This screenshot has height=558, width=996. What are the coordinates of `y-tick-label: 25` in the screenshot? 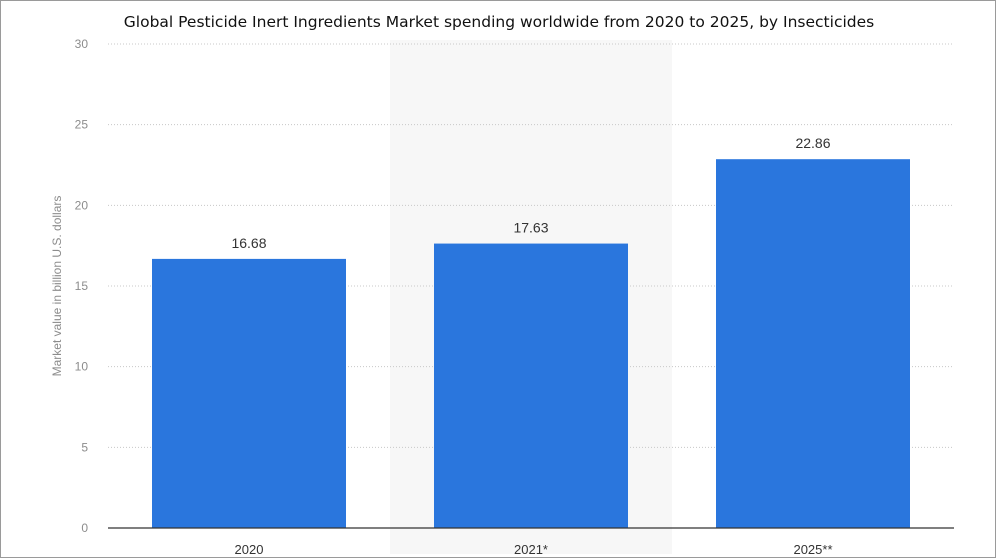 It's located at (82, 125).